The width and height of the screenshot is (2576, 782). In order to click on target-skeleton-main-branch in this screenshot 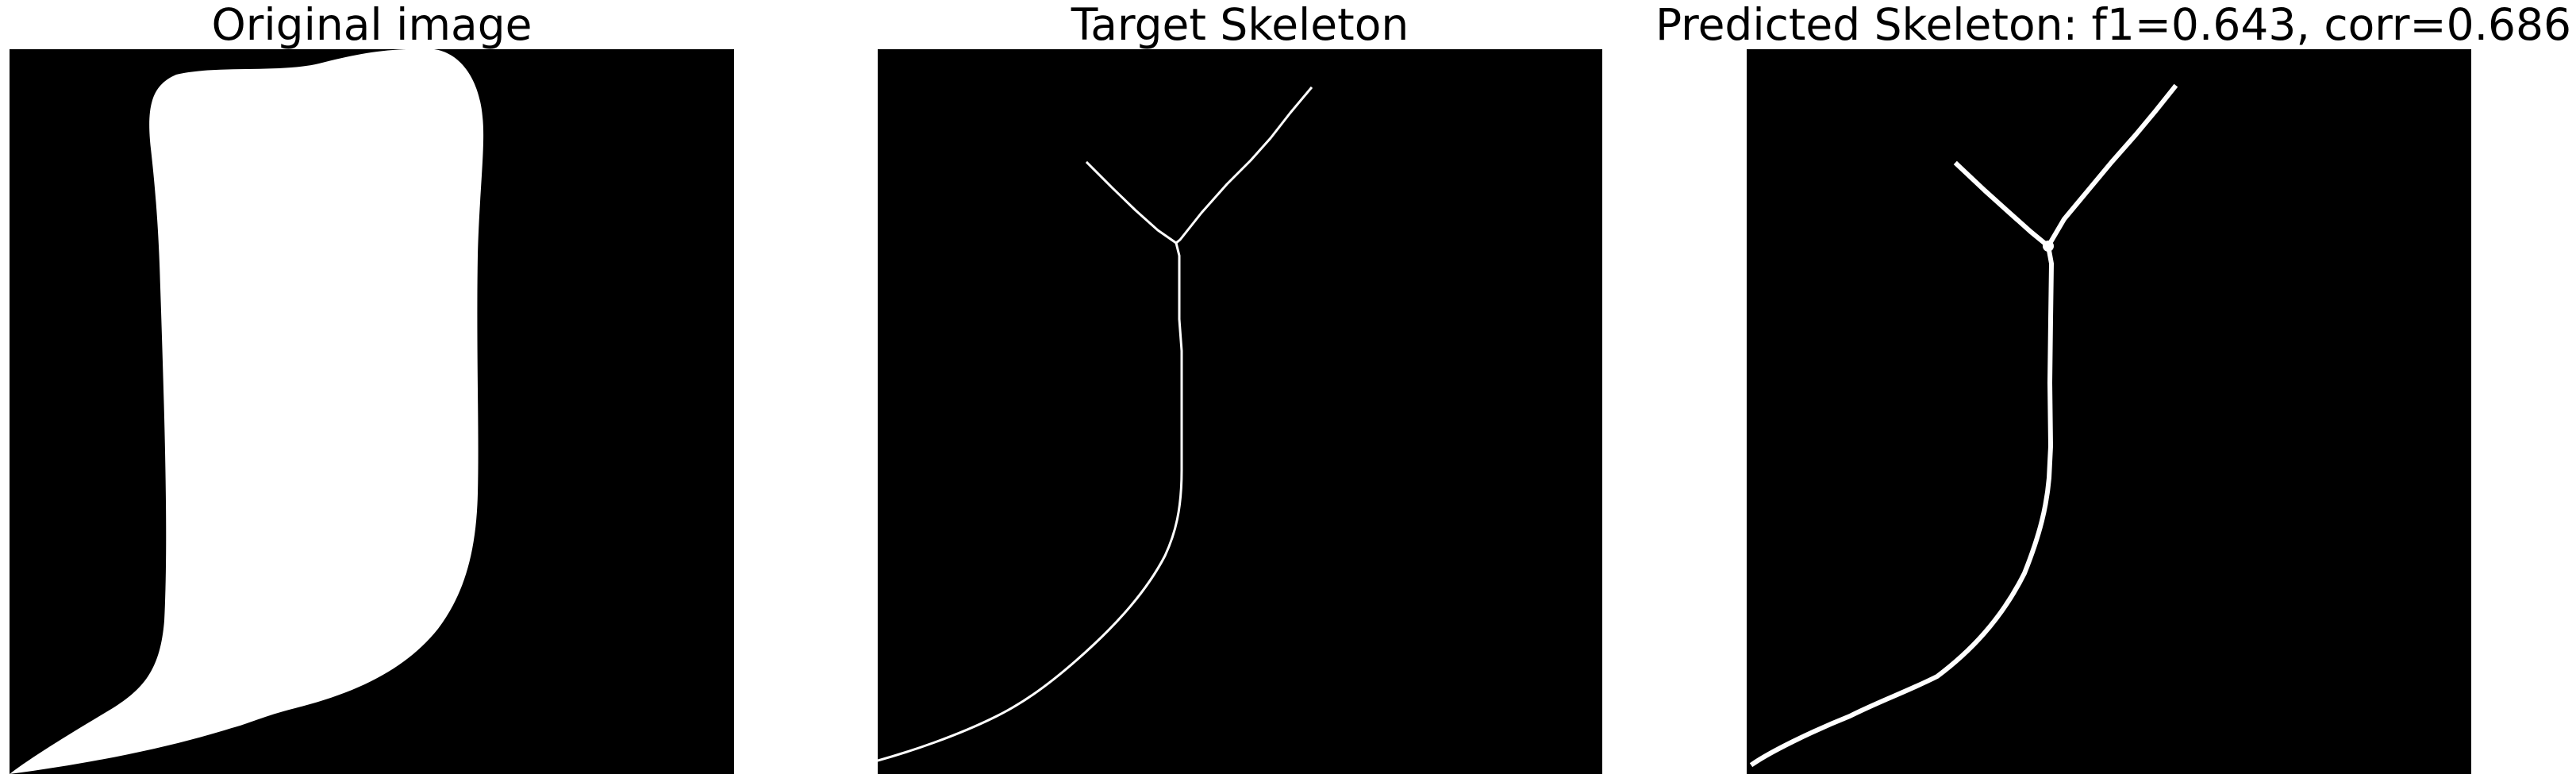, I will do `click(1030, 502)`.